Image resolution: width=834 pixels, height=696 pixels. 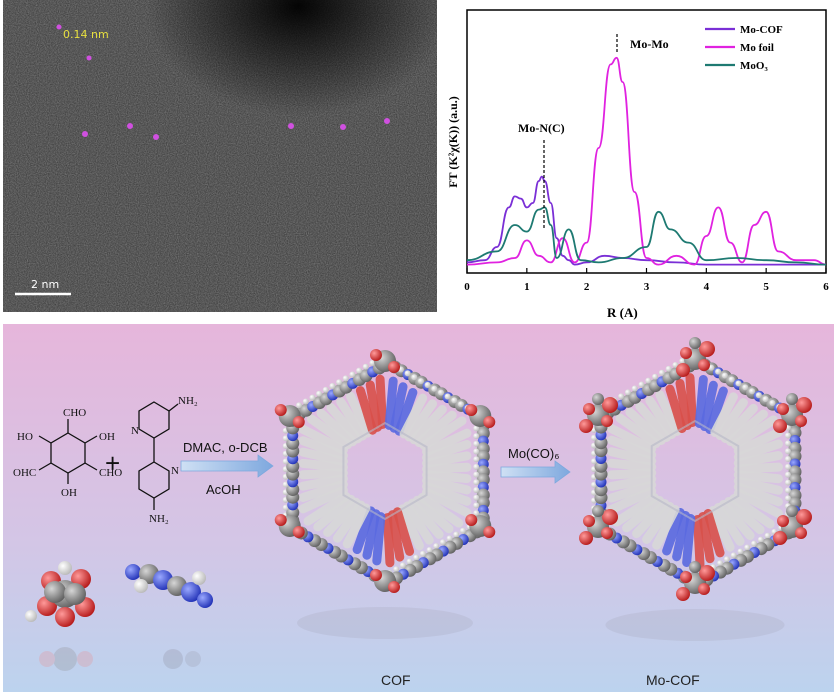 I want to click on mo-center, so click(x=695, y=343).